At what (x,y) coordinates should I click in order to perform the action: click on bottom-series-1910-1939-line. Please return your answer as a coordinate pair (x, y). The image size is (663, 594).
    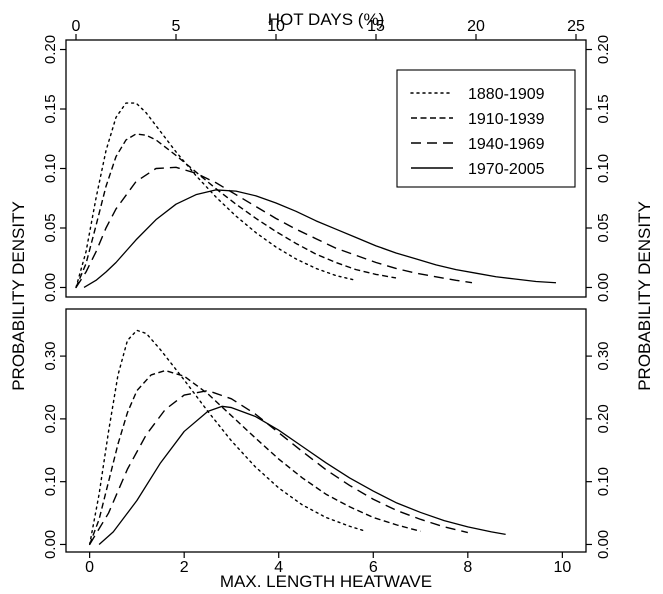
    Looking at the image, I should click on (254, 457).